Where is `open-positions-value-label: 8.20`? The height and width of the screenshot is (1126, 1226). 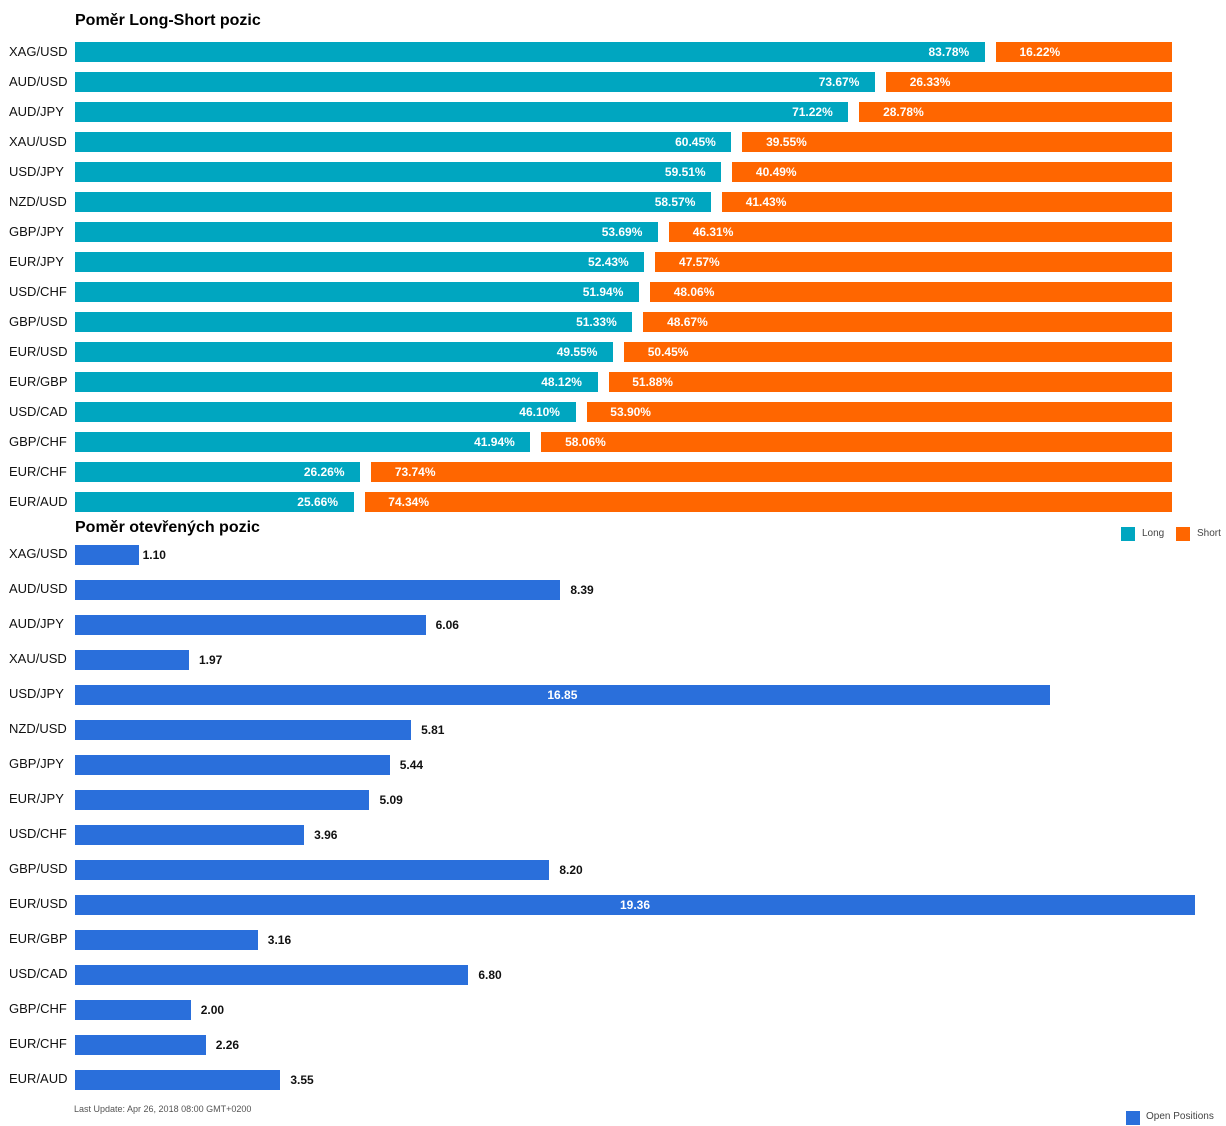 open-positions-value-label: 8.20 is located at coordinates (571, 870).